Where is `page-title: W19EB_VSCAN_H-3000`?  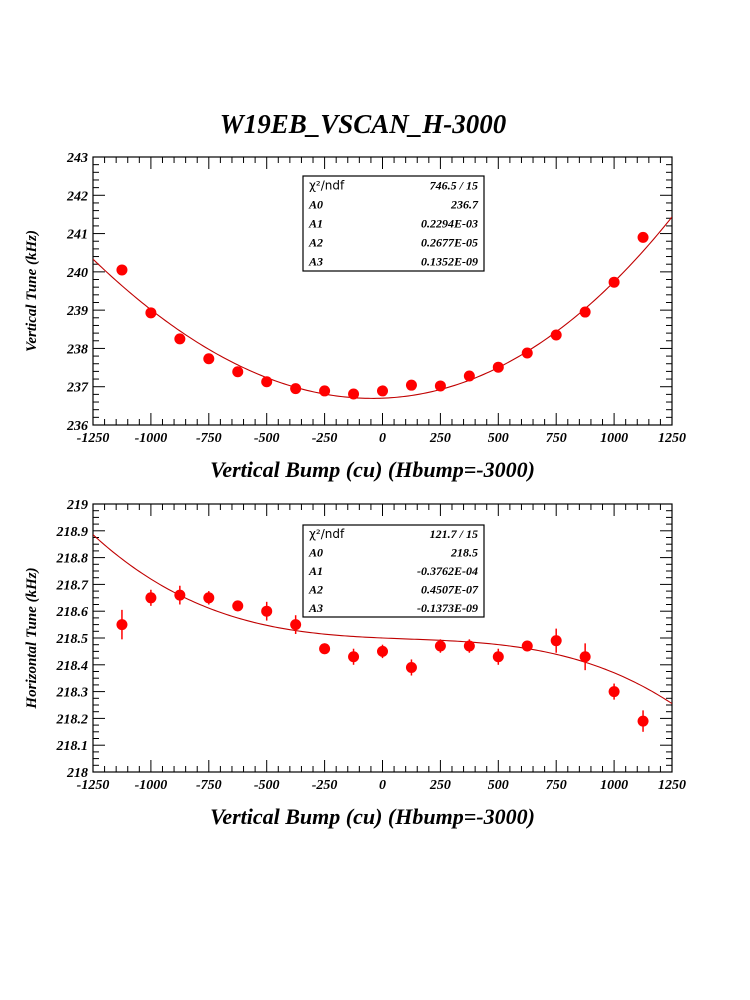 page-title: W19EB_VSCAN_H-3000 is located at coordinates (363, 124).